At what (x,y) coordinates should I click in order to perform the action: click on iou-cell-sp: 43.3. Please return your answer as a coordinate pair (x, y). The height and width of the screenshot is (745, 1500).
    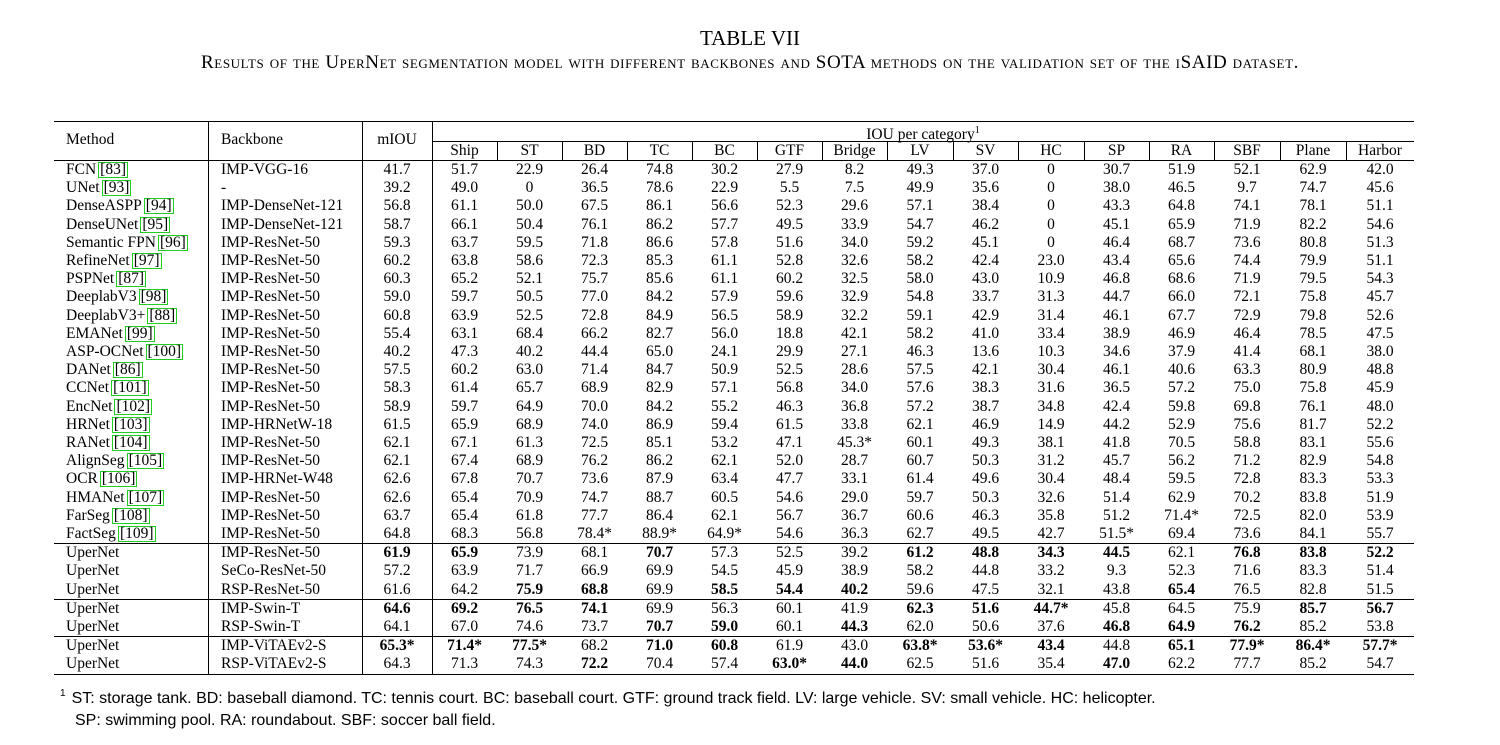
    Looking at the image, I should click on (1116, 206).